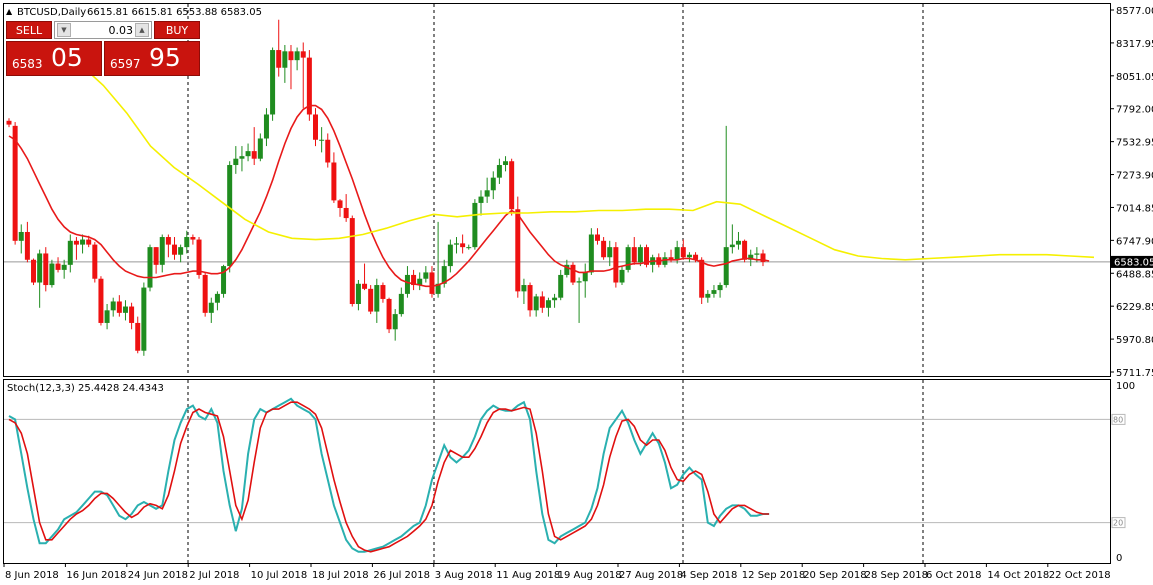  What do you see at coordinates (1134, 241) in the screenshot?
I see `price-tick-label: 6747.90` at bounding box center [1134, 241].